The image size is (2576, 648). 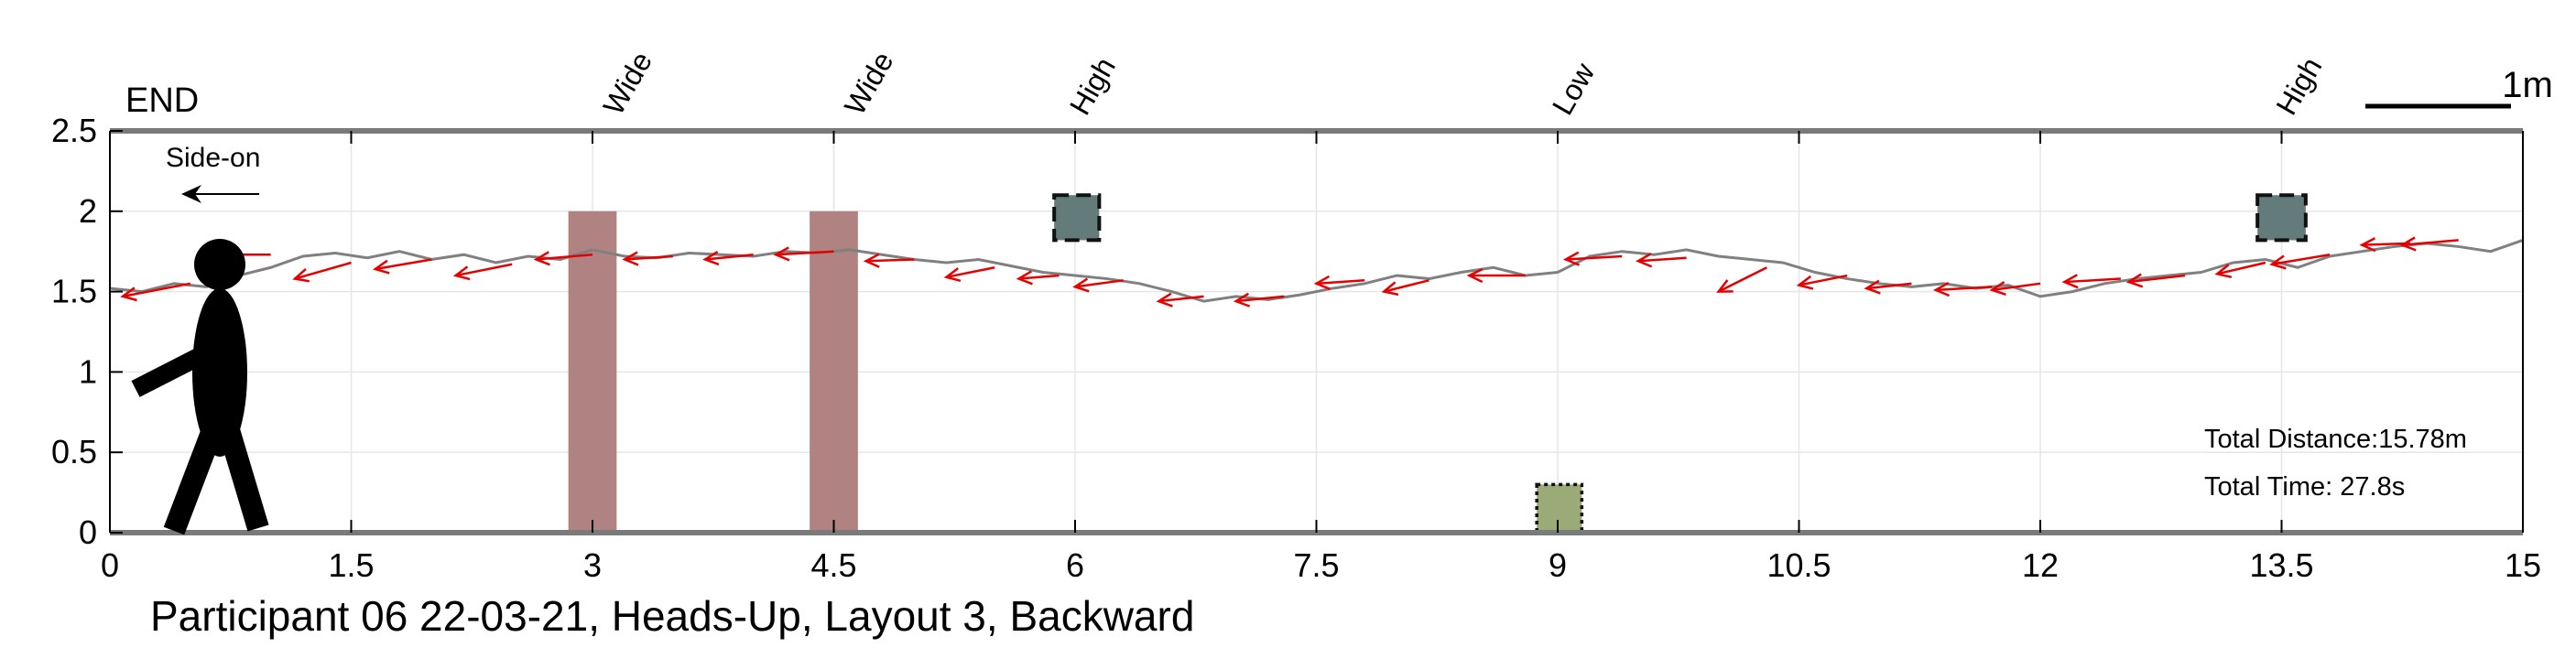 I want to click on obstacle-label-2: High, so click(x=1092, y=86).